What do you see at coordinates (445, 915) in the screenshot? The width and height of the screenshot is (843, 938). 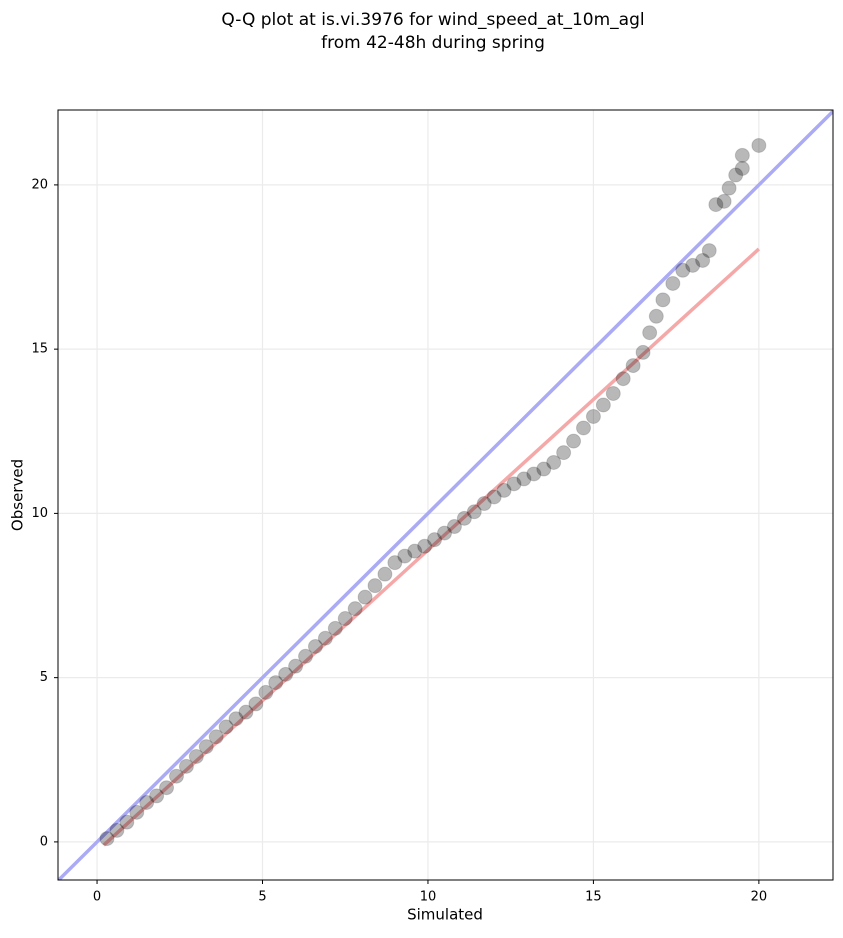 I see `x-axis-label: Simulated` at bounding box center [445, 915].